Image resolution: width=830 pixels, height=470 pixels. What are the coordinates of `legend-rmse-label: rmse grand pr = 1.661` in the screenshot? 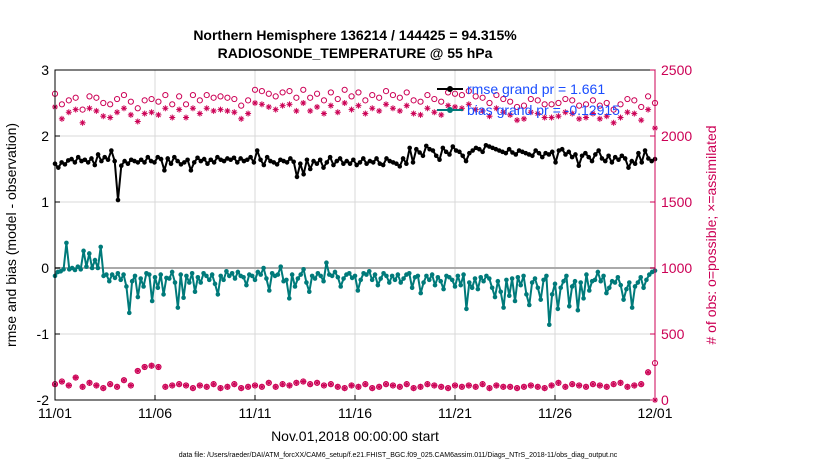 It's located at (536, 89).